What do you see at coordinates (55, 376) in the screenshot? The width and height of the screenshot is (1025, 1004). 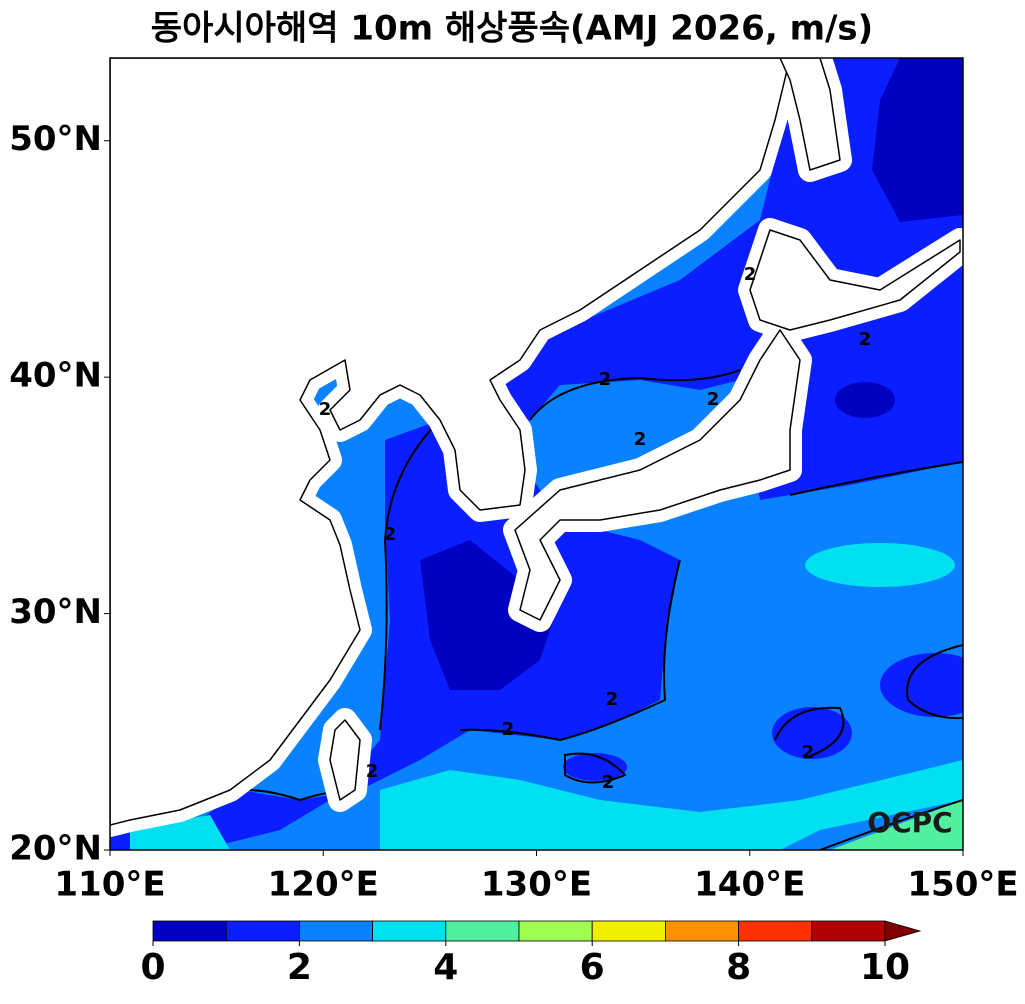 I see `y-tick-label: 40°N` at bounding box center [55, 376].